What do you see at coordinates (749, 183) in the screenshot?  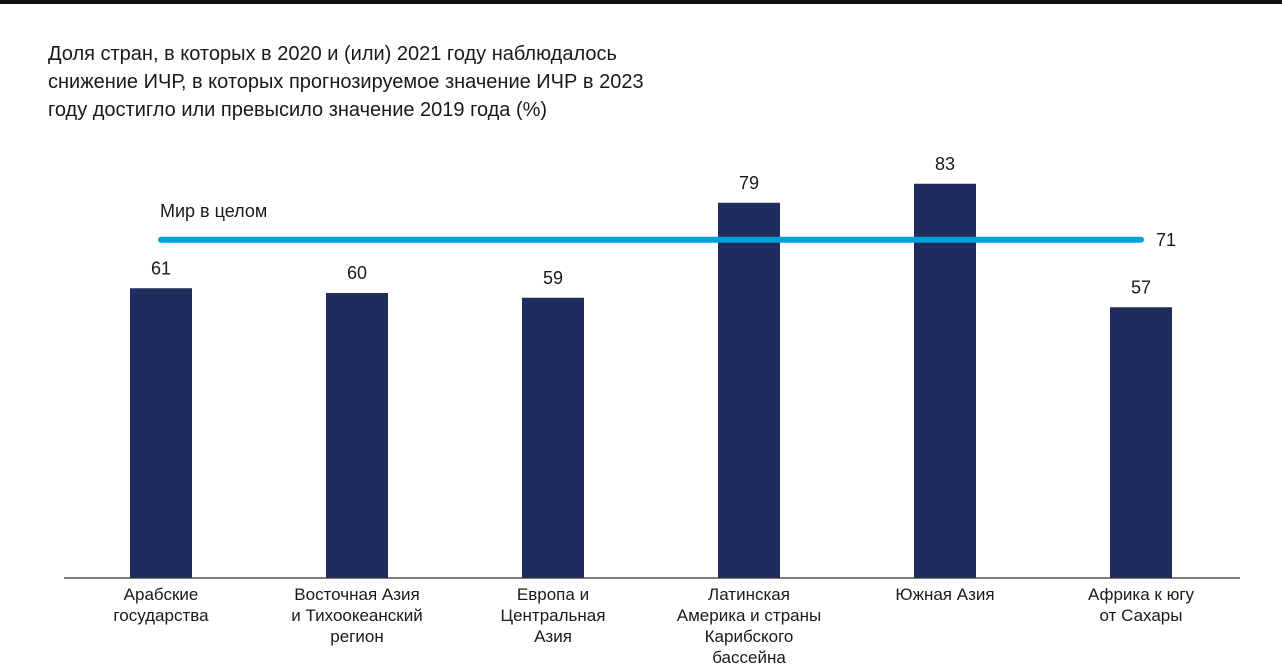 I see `bar-value-label: 79` at bounding box center [749, 183].